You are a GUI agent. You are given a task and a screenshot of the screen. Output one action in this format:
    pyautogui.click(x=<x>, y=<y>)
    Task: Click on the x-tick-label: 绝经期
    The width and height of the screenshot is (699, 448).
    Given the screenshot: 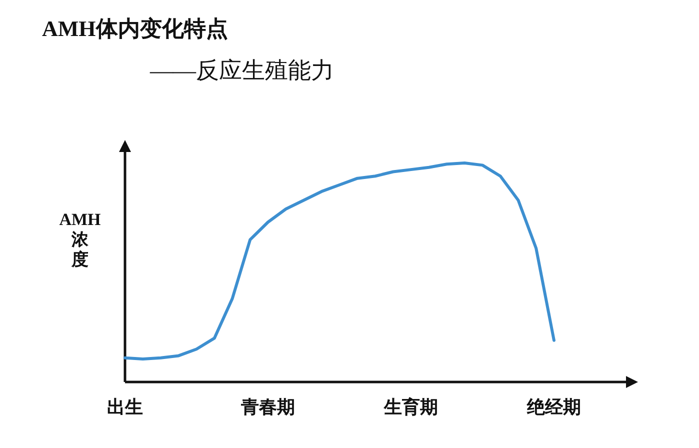 What is the action you would take?
    pyautogui.click(x=553, y=407)
    